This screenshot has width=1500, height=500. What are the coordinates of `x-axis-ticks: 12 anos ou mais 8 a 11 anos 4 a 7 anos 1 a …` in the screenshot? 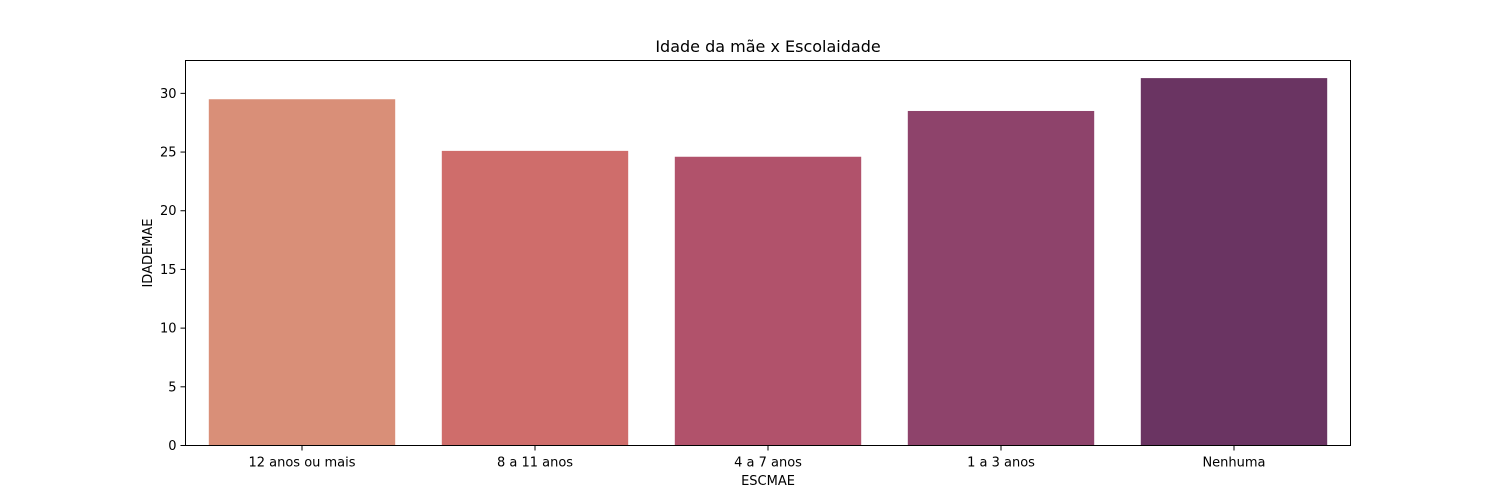 It's located at (757, 458).